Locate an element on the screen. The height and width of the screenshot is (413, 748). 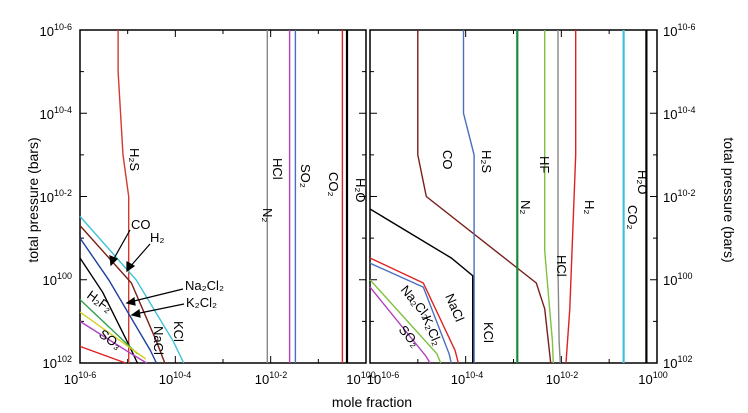
arrow-k2cl2 is located at coordinates (159, 309).